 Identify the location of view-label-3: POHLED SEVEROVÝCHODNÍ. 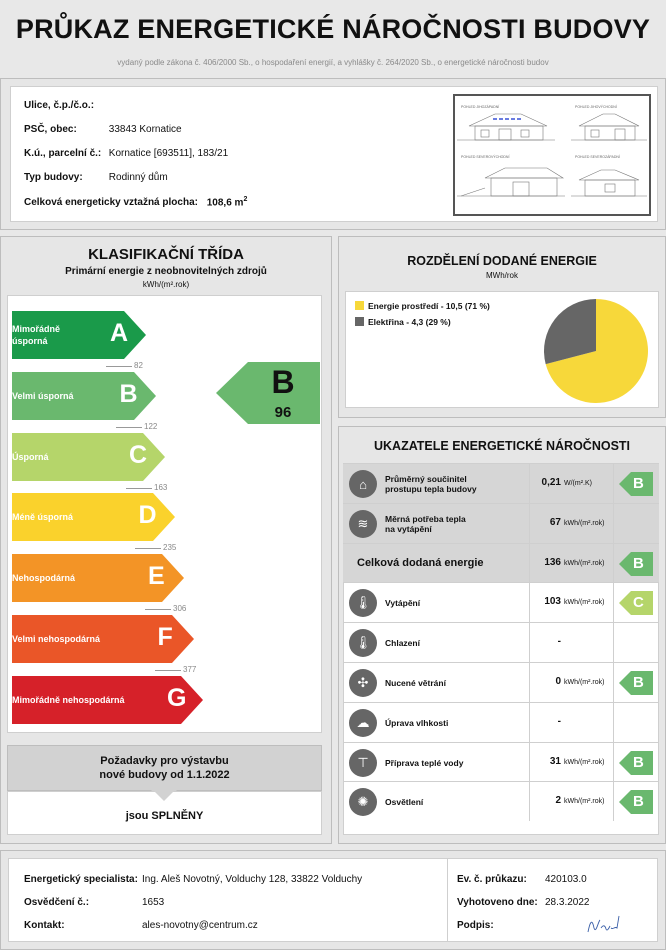
(485, 157).